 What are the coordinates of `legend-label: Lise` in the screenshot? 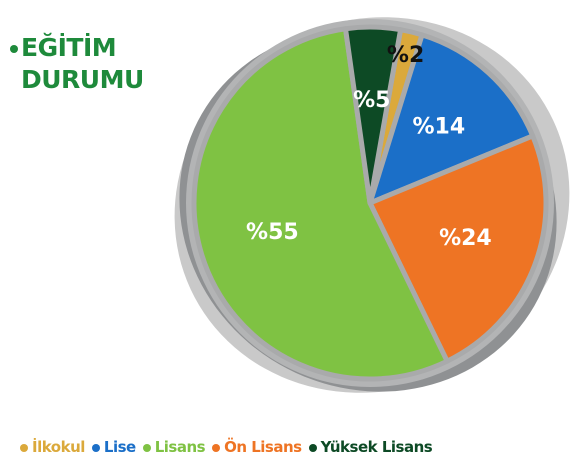 It's located at (119, 447).